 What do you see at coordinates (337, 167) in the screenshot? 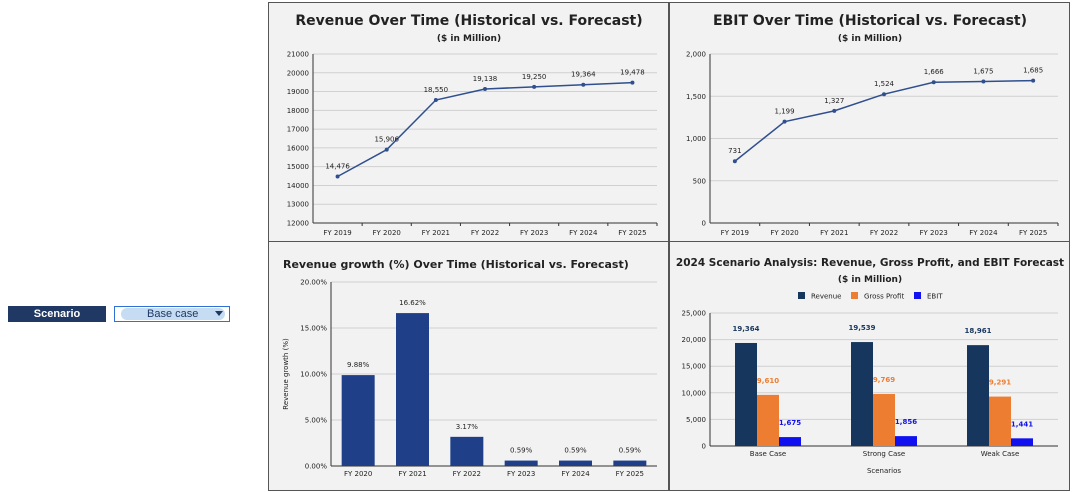
I see `data-label: 14,476` at bounding box center [337, 167].